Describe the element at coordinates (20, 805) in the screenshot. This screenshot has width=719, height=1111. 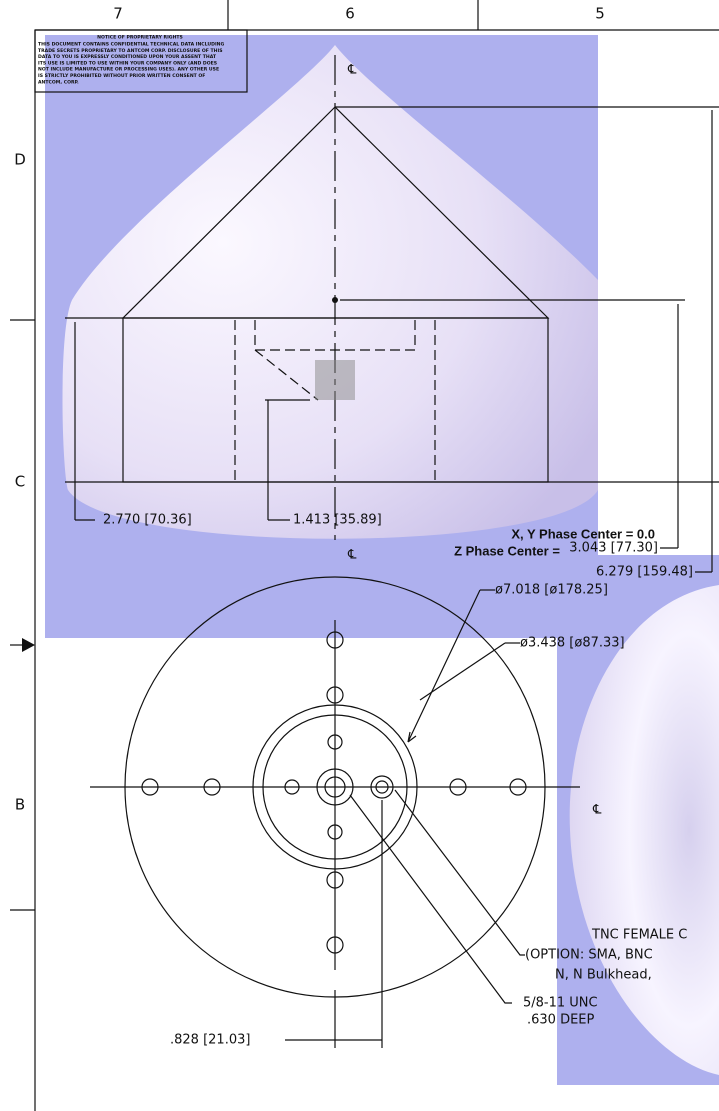
I see `zone-label: B` at that location.